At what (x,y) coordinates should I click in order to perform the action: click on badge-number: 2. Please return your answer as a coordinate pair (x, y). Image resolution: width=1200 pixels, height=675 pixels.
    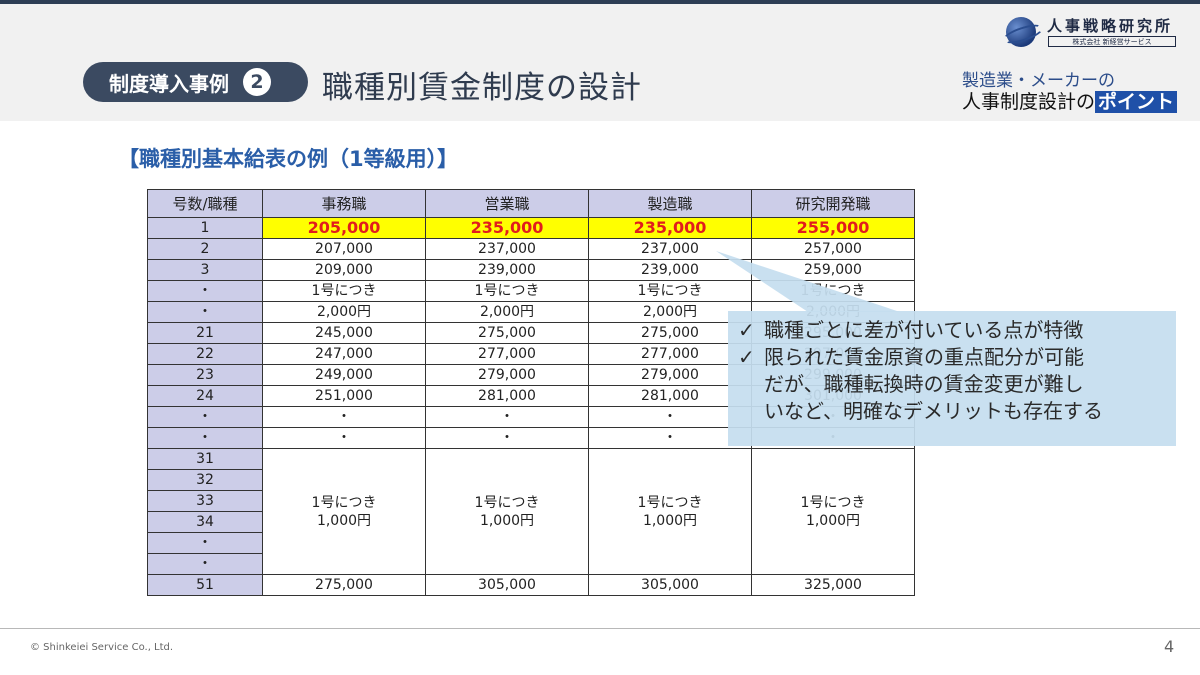
    Looking at the image, I should click on (257, 82).